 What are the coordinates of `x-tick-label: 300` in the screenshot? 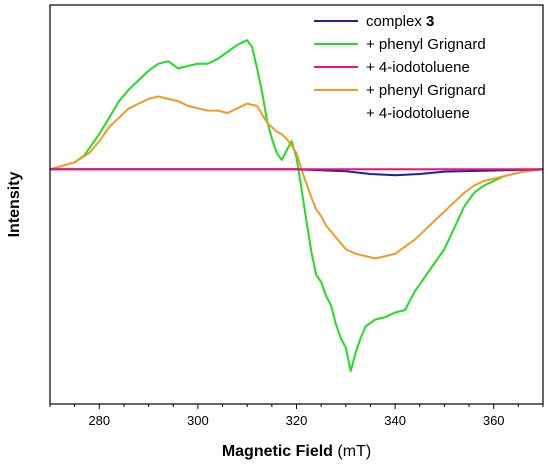 It's located at (198, 420).